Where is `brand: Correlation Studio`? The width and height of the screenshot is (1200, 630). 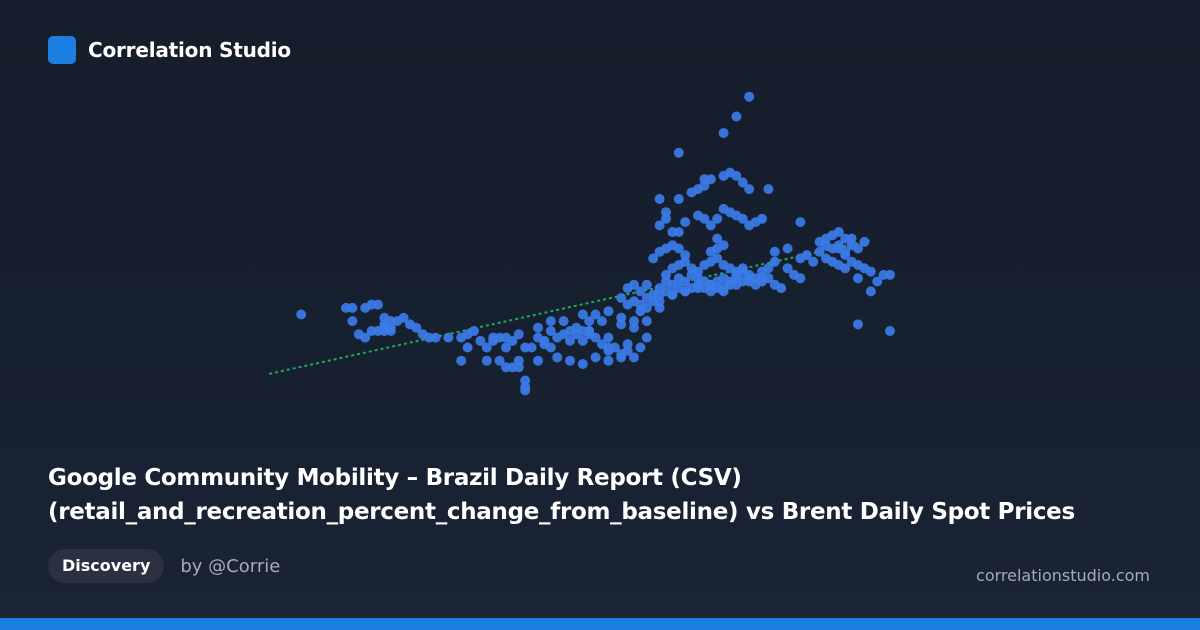
brand: Correlation Studio is located at coordinates (169, 50).